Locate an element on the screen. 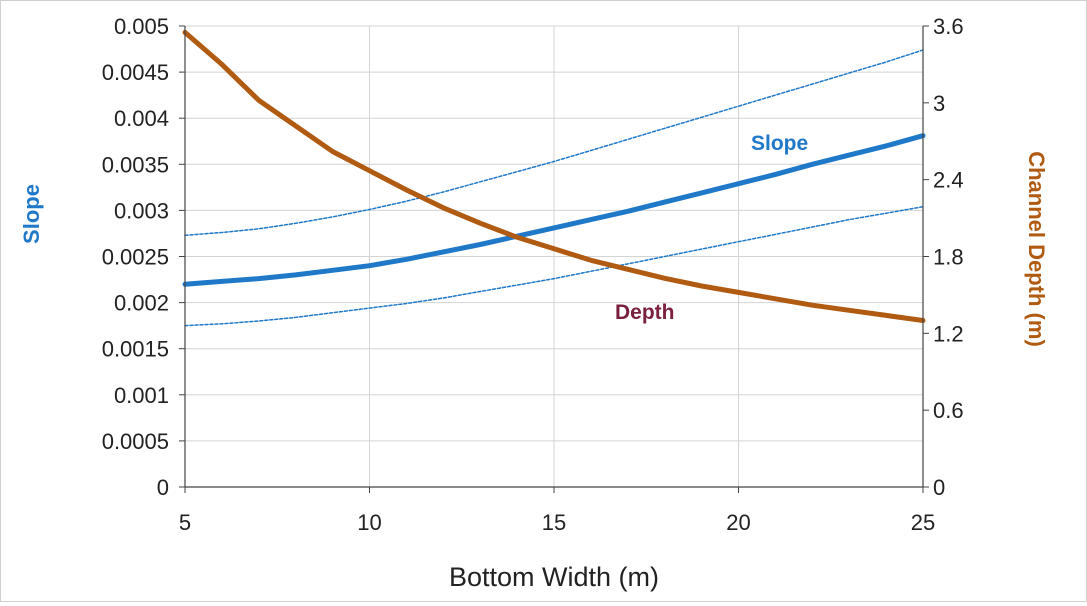 The height and width of the screenshot is (606, 1087). y-tick-label: 0.0005 is located at coordinates (135, 441).